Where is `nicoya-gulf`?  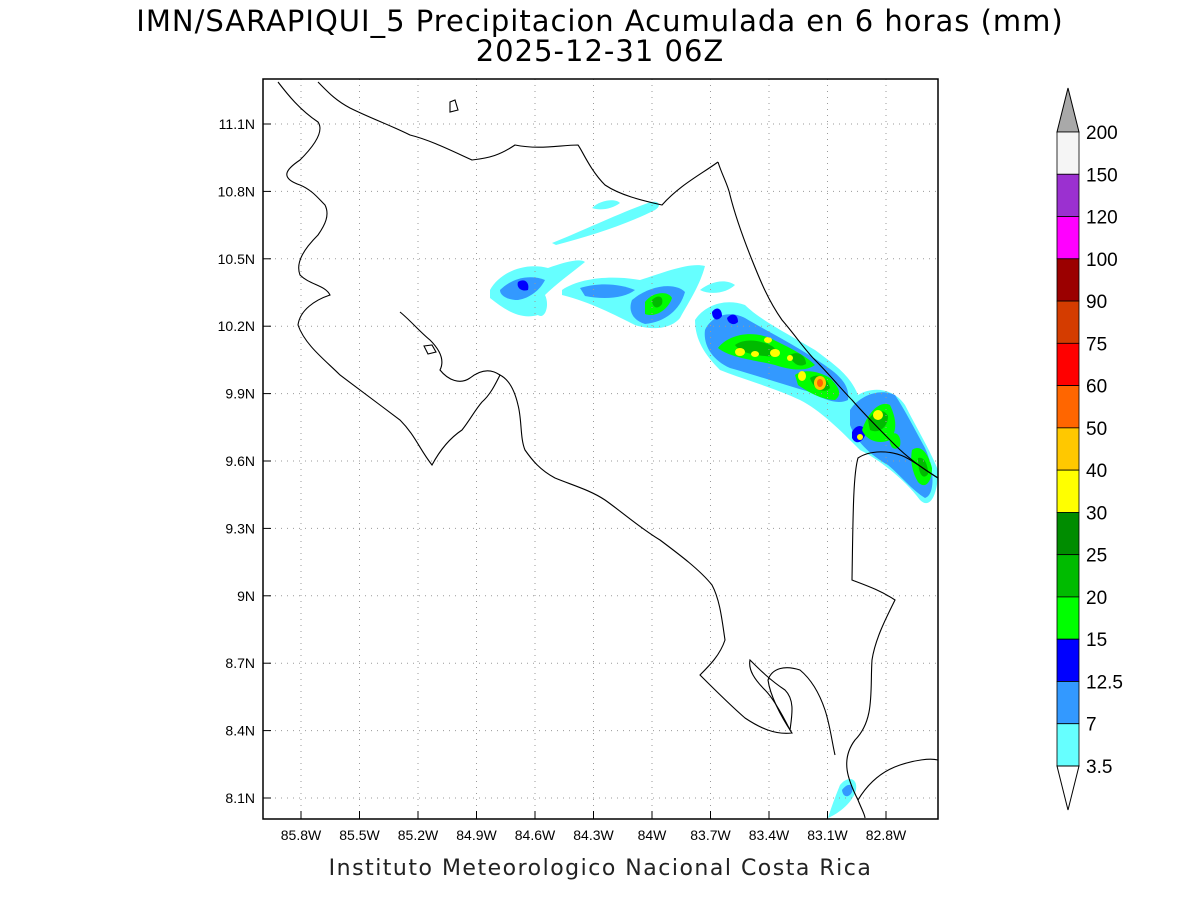 nicoya-gulf is located at coordinates (450, 346).